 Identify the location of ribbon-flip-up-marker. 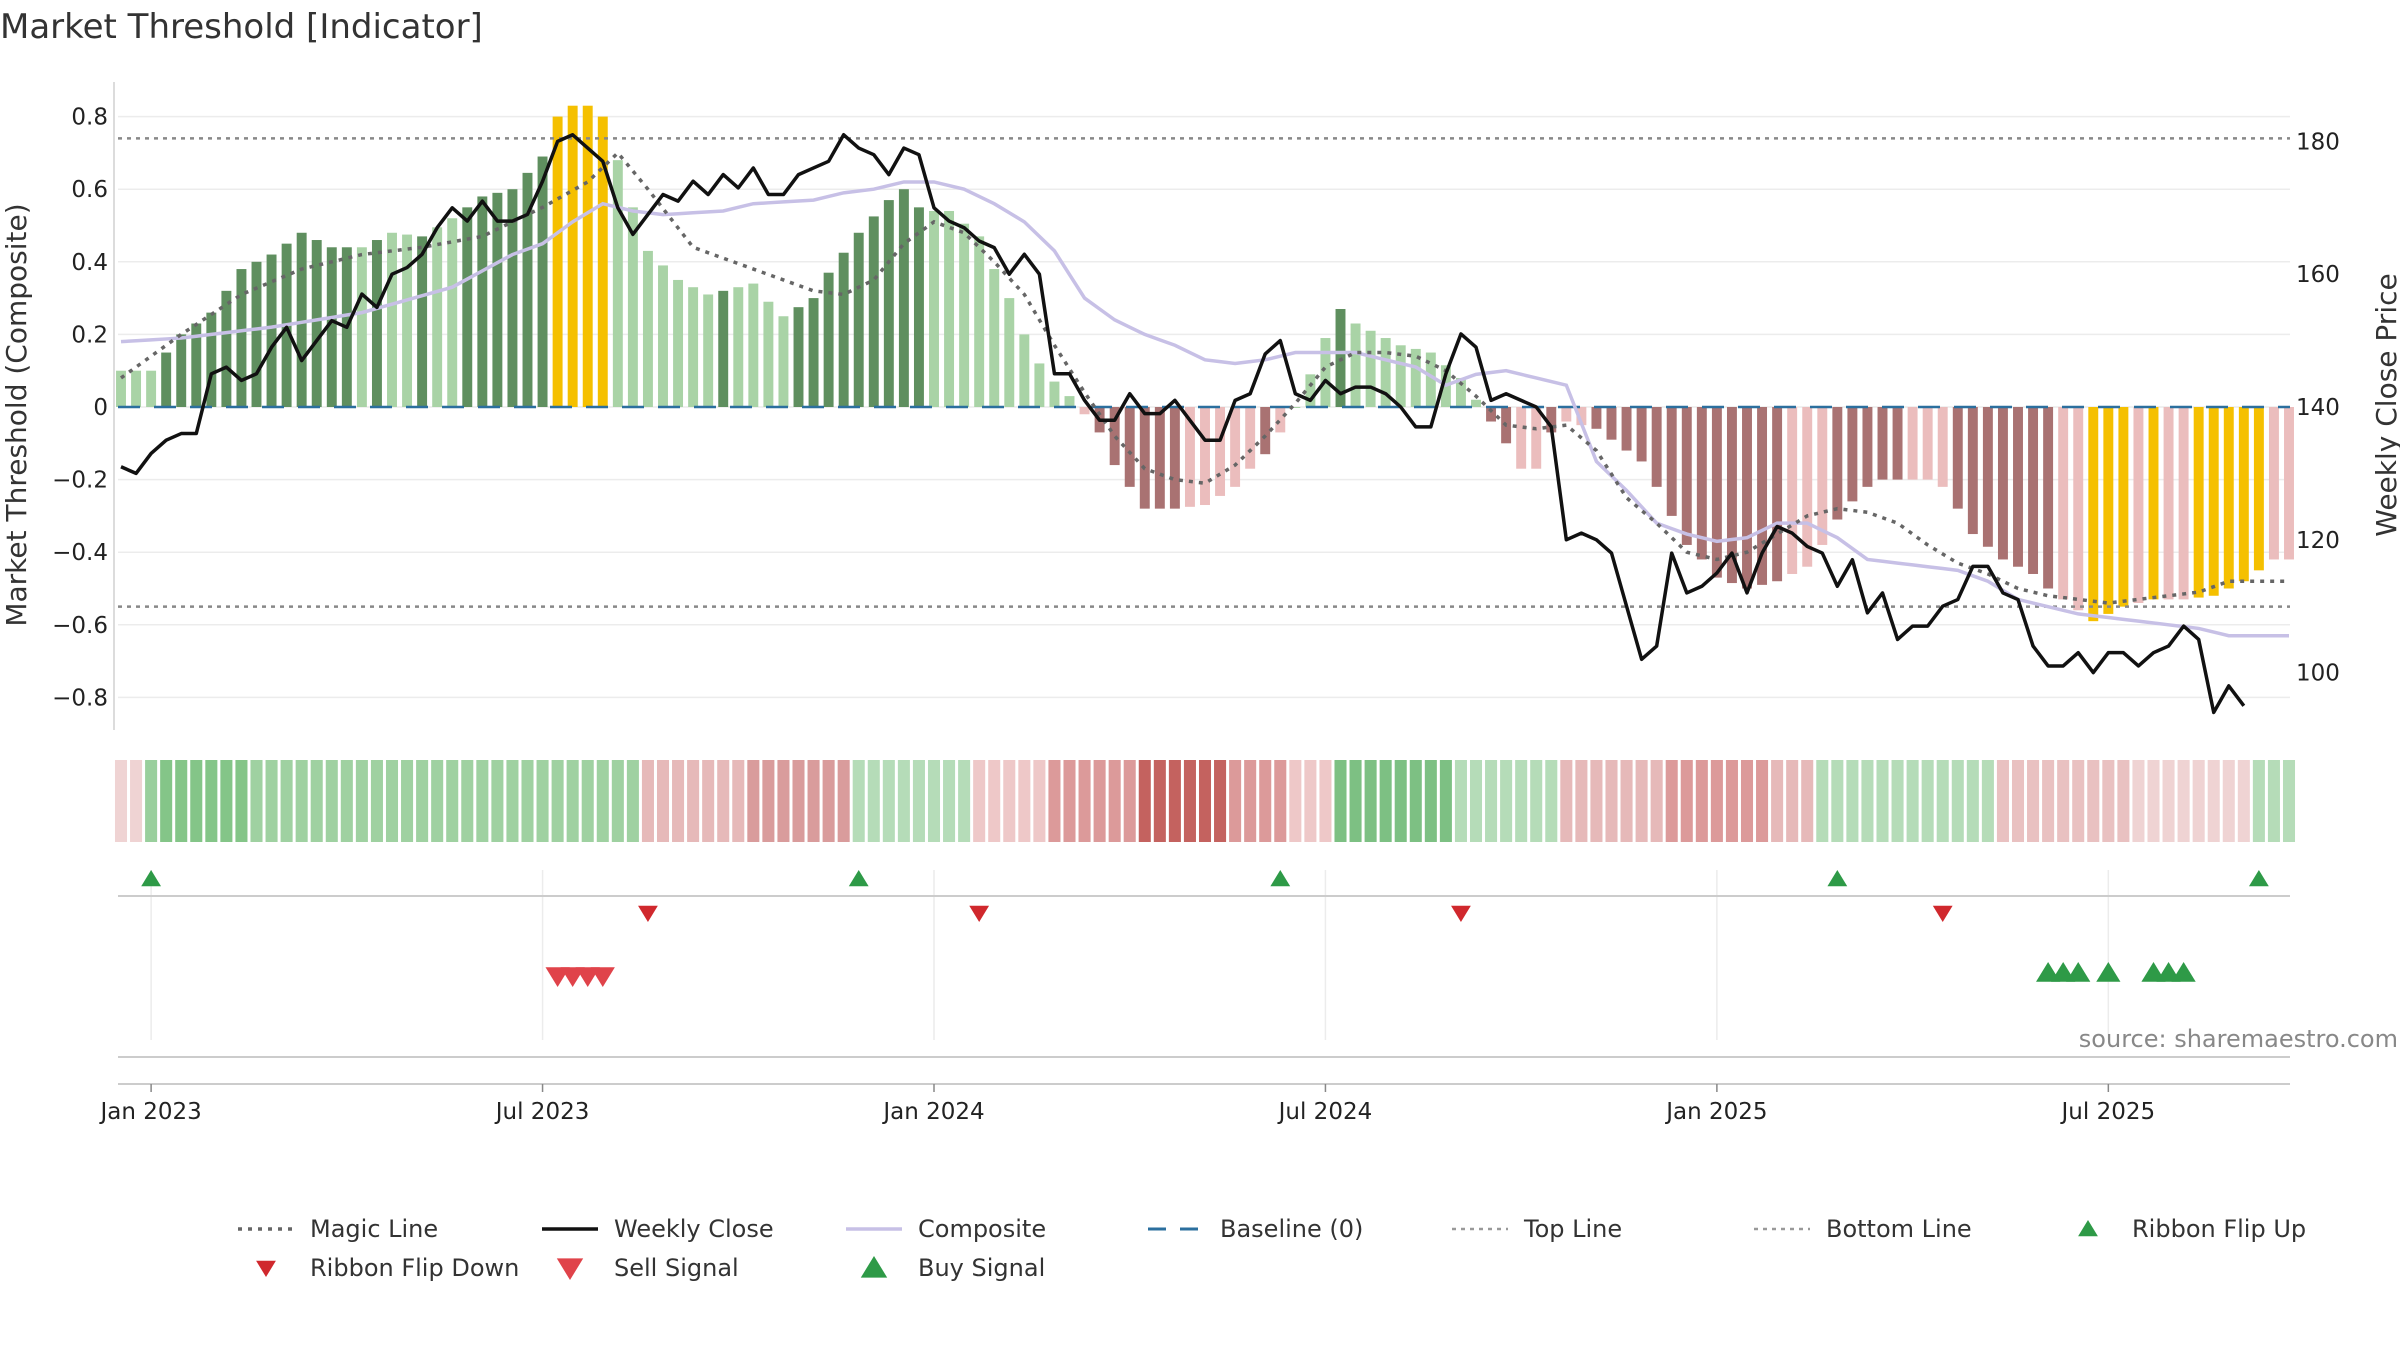
(2258, 878).